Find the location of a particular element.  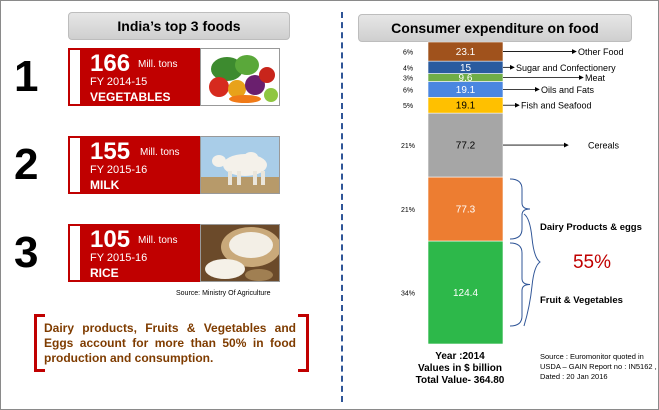

food-card: 155 Mill. tons FY 2015-16 MILK is located at coordinates (140, 165).